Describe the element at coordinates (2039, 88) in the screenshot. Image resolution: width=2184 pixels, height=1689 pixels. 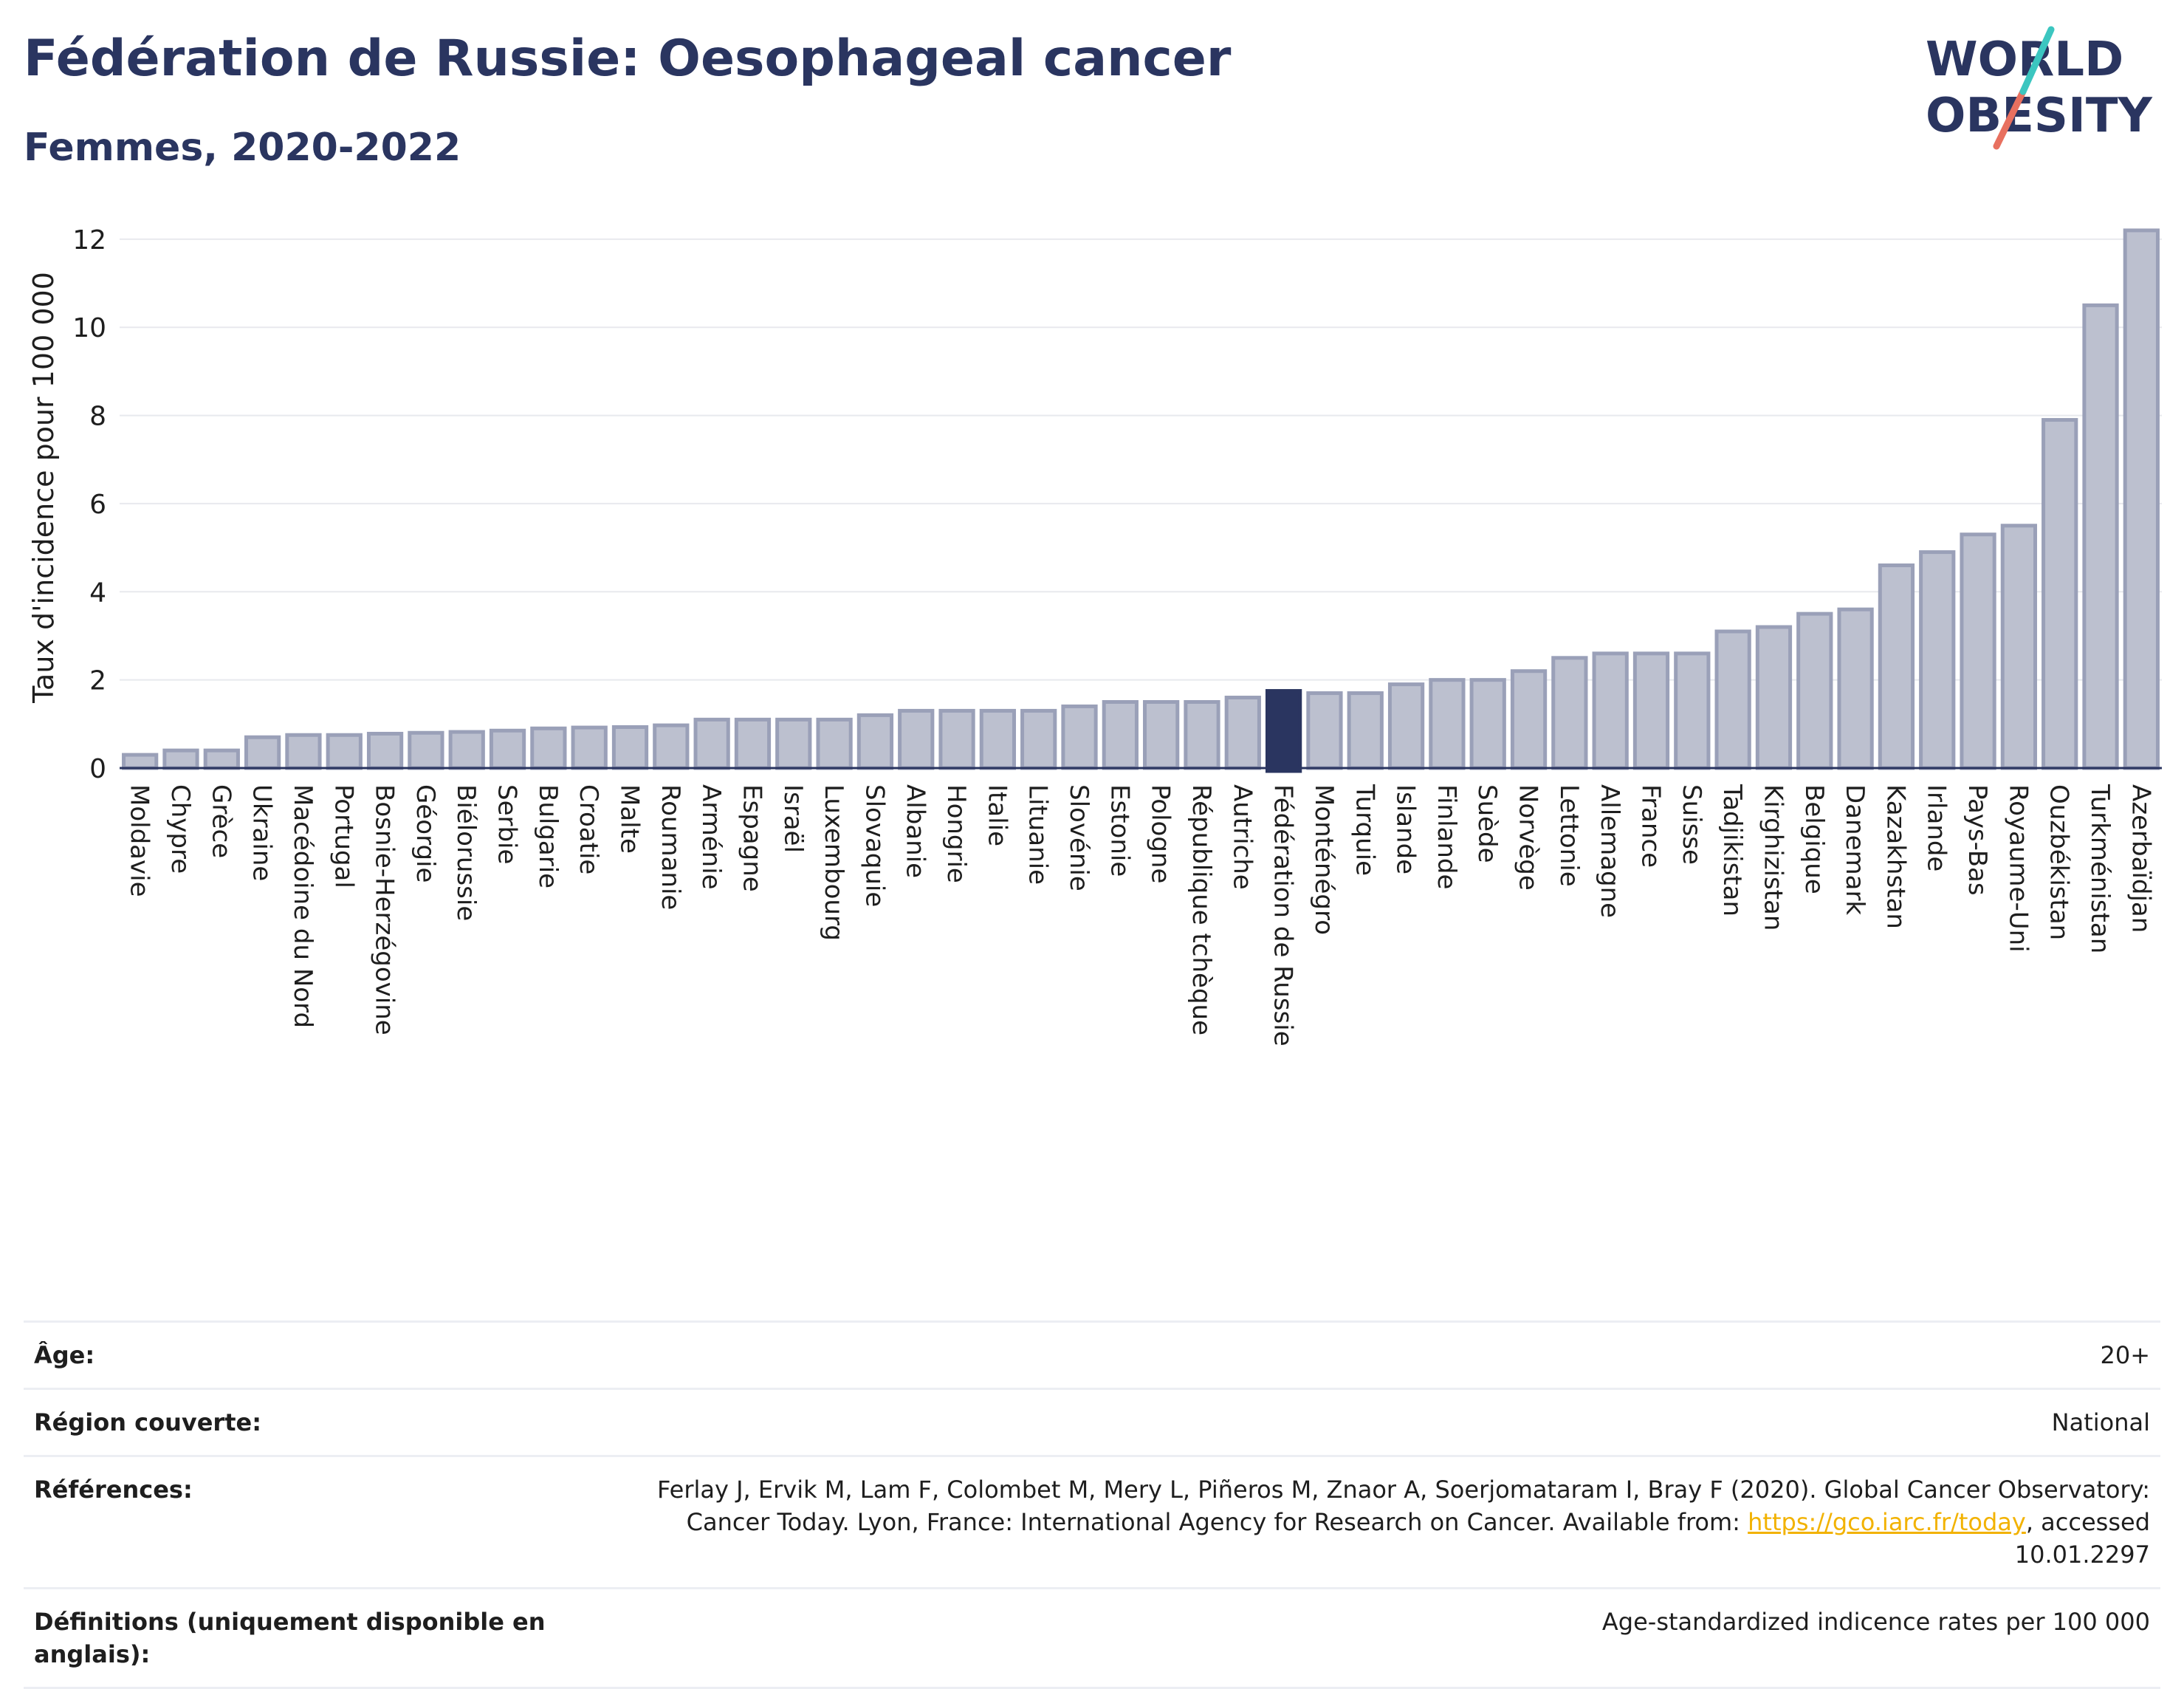
I see `world-obesity-logo: WORLD OBESITY` at that location.